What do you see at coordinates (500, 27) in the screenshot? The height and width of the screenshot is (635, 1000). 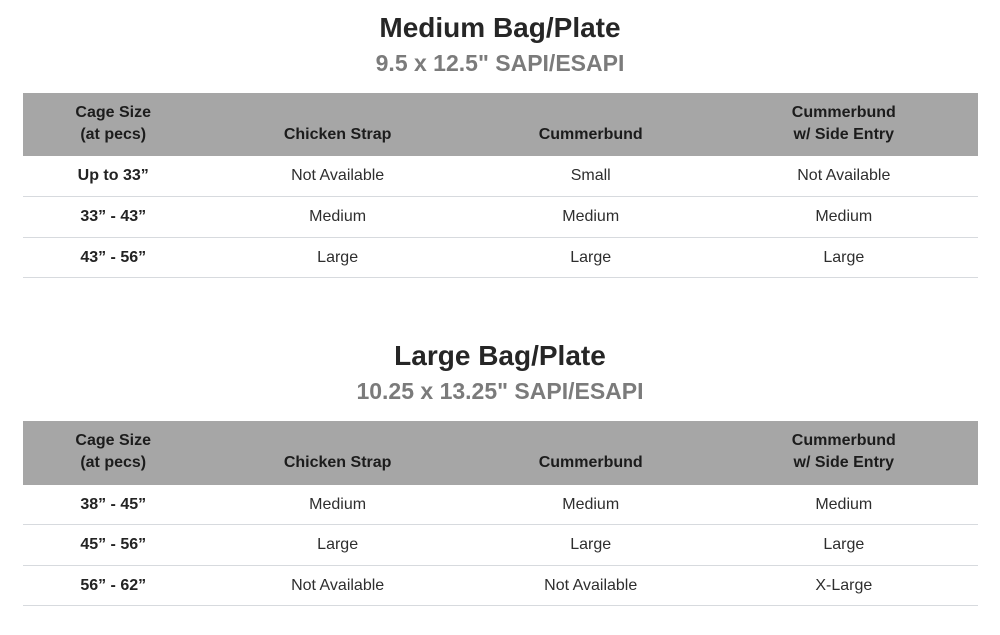 I see `medium-table-title: Medium Bag/Plate` at bounding box center [500, 27].